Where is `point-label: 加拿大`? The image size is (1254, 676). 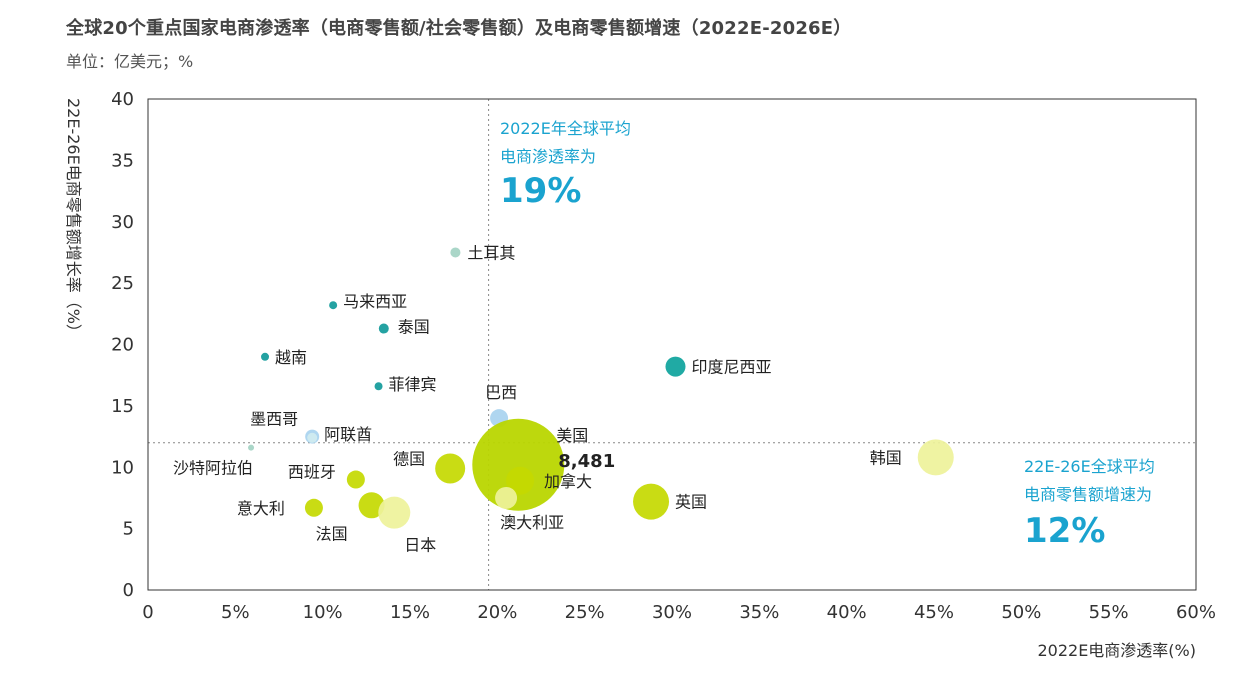
point-label: 加拿大 is located at coordinates (568, 481).